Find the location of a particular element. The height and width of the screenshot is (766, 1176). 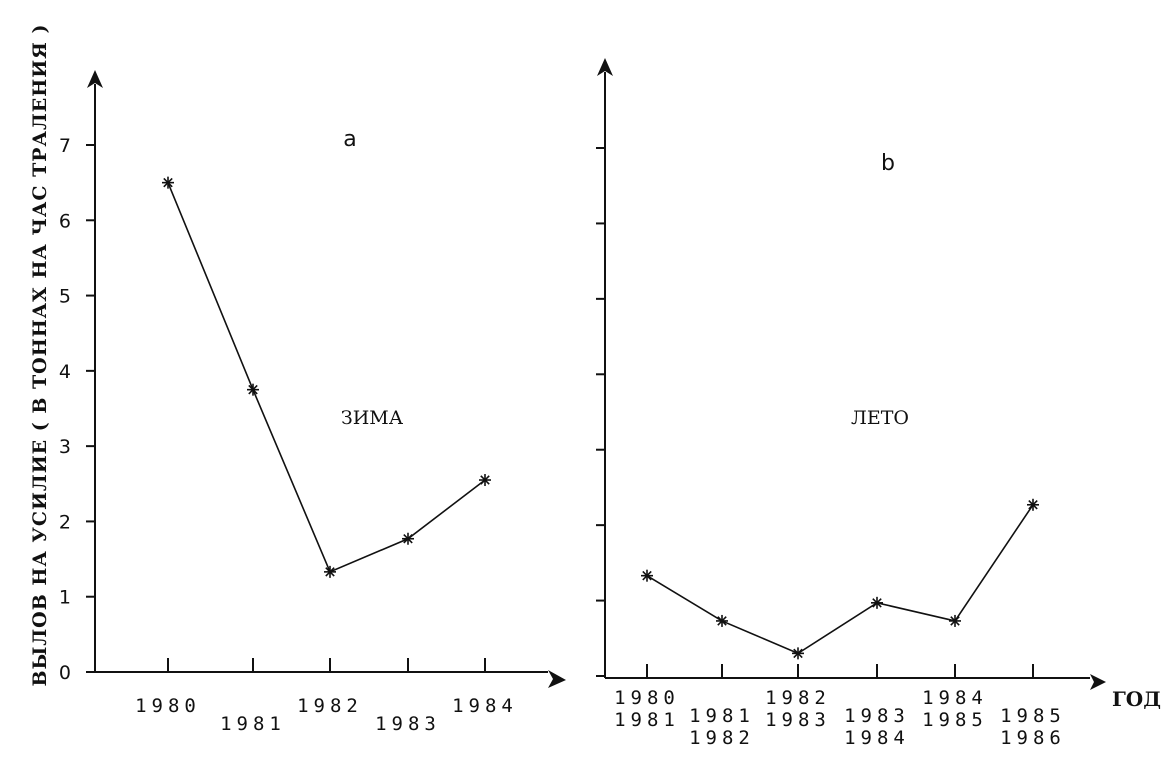

x-tick-label-top: 1980 is located at coordinates (647, 698).